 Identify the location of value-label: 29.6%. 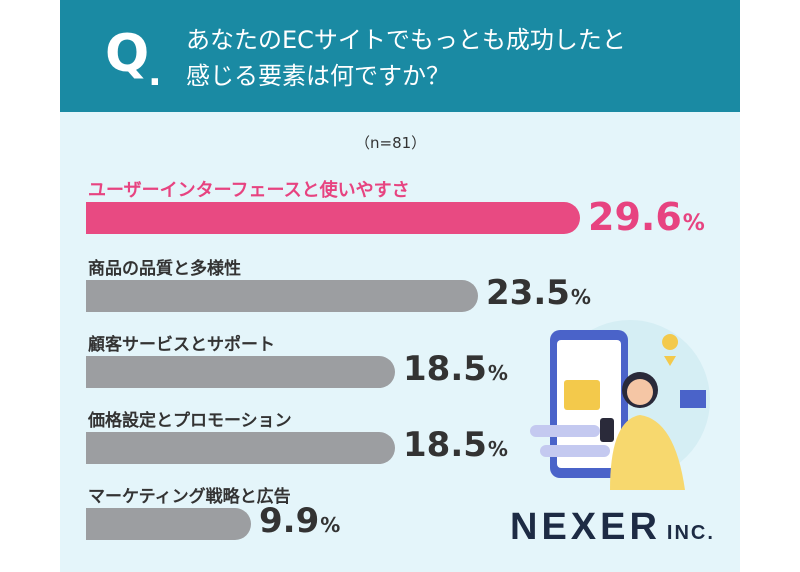
(646, 217).